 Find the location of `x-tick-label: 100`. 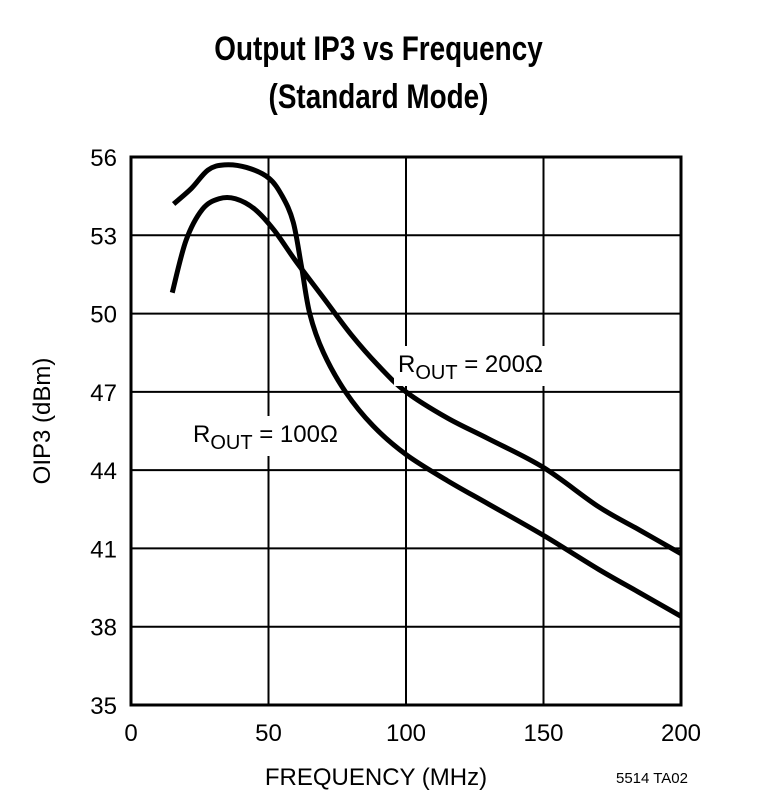

x-tick-label: 100 is located at coordinates (406, 733).